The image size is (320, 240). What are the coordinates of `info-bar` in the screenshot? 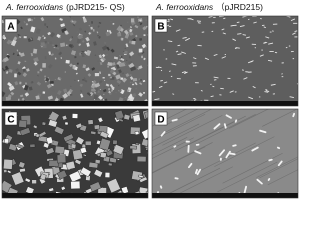 It's located at (75, 103).